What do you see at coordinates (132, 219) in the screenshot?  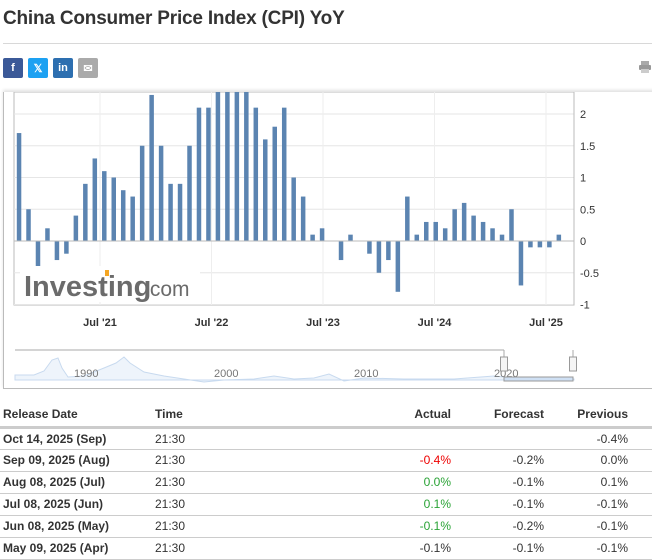 I see `bar-sep-2021` at bounding box center [132, 219].